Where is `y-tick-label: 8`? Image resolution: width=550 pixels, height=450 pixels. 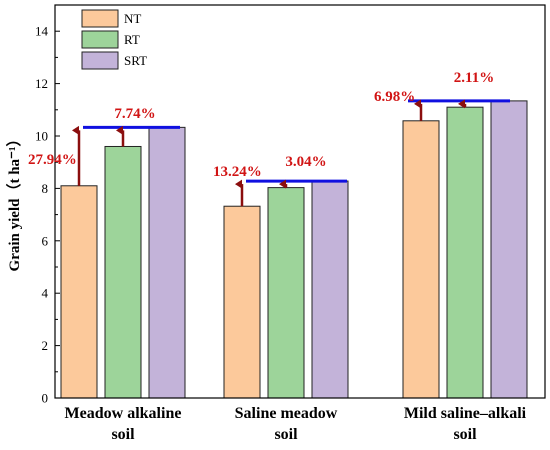 y-tick-label: 8 is located at coordinates (45, 188).